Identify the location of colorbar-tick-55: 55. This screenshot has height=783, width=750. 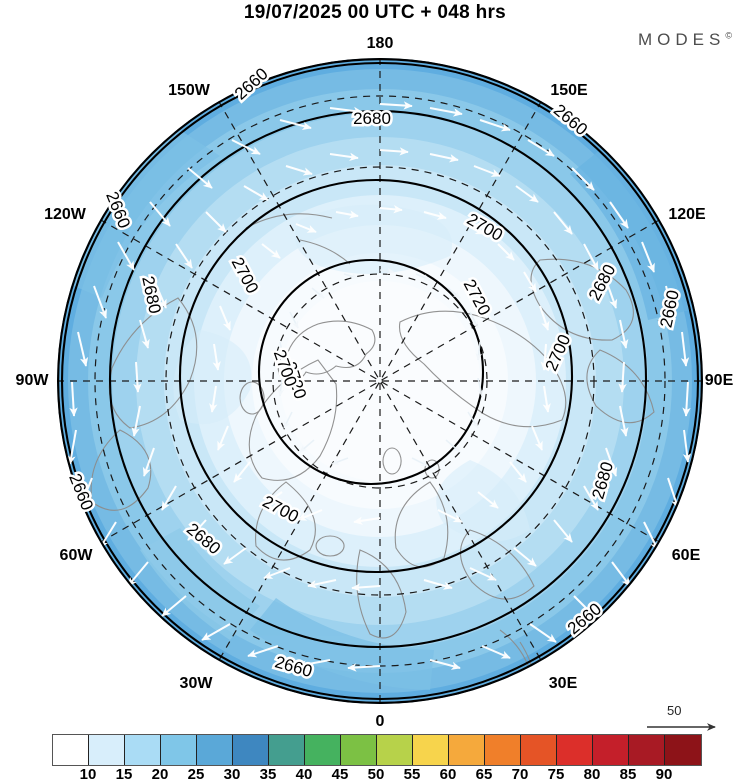
(412, 774).